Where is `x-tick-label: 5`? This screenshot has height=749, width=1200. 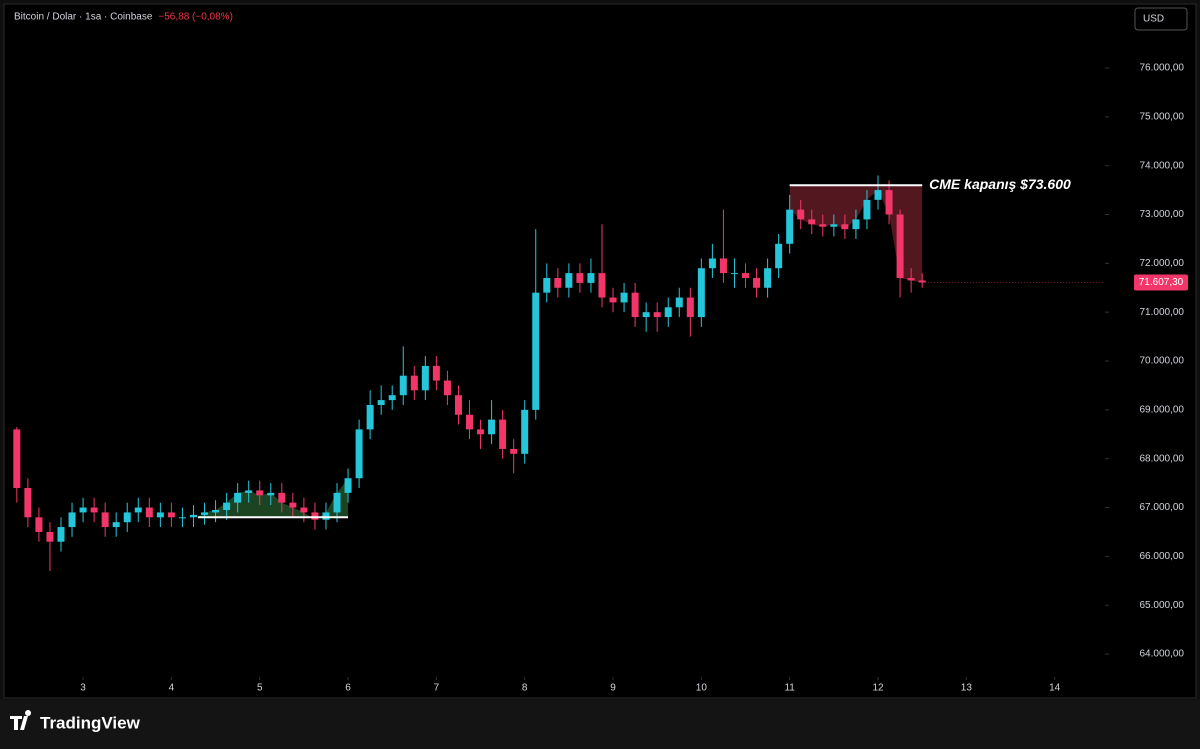 x-tick-label: 5 is located at coordinates (260, 688).